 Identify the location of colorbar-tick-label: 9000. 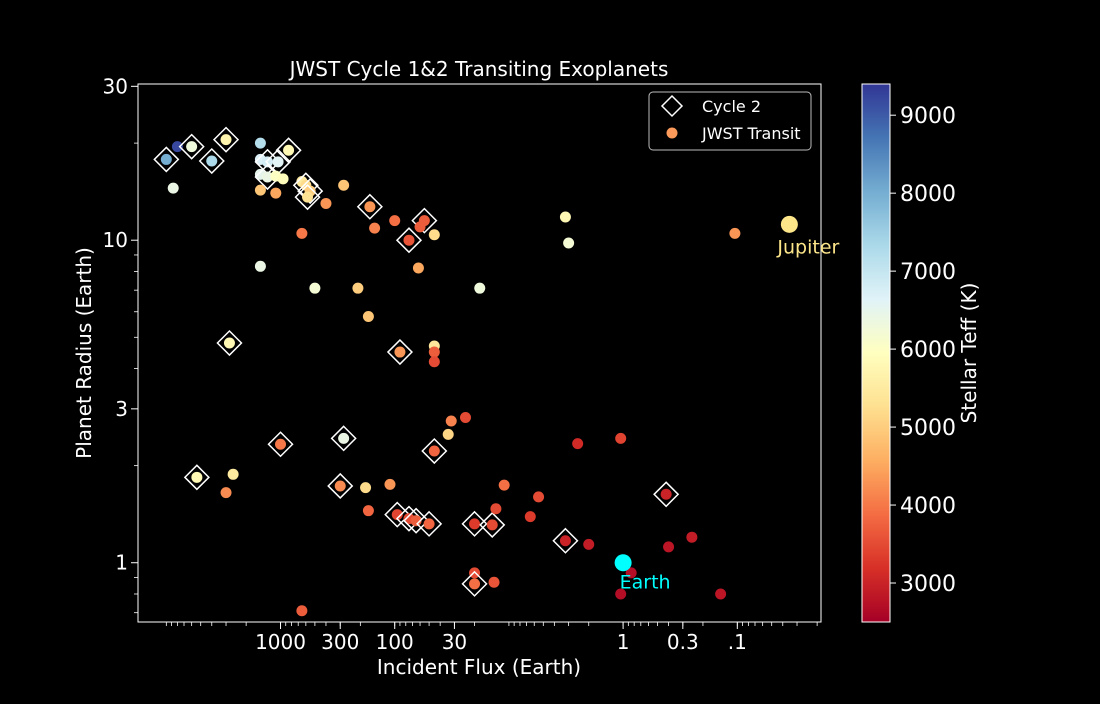
(928, 116).